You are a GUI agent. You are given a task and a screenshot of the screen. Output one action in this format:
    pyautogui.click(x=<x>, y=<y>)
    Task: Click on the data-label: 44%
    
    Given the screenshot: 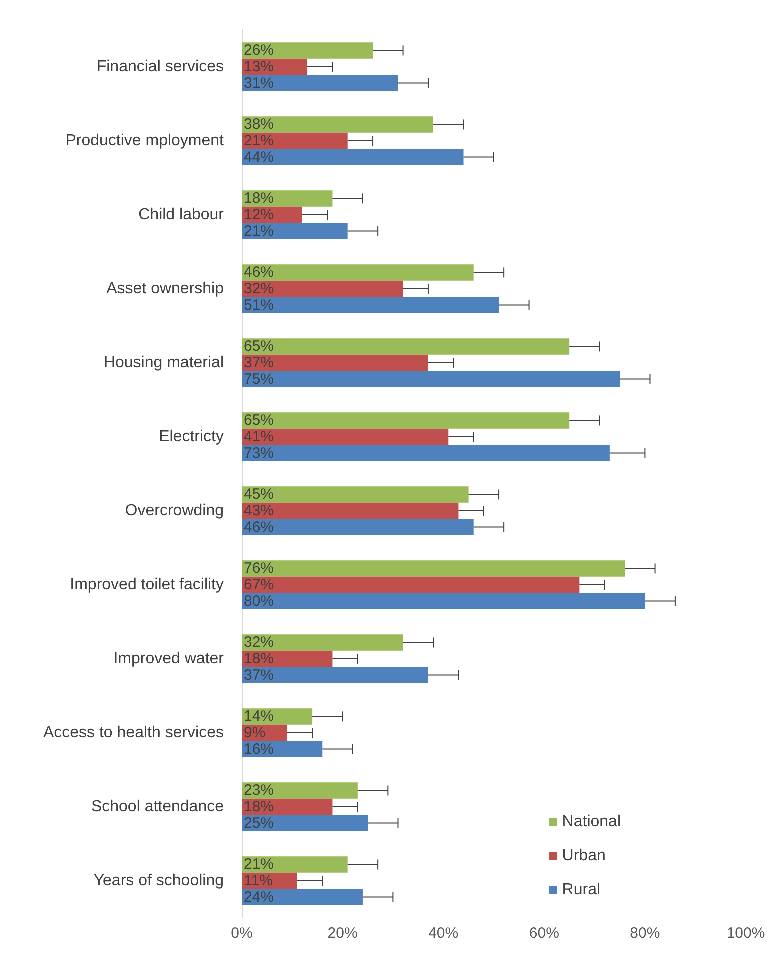 What is the action you would take?
    pyautogui.click(x=259, y=157)
    